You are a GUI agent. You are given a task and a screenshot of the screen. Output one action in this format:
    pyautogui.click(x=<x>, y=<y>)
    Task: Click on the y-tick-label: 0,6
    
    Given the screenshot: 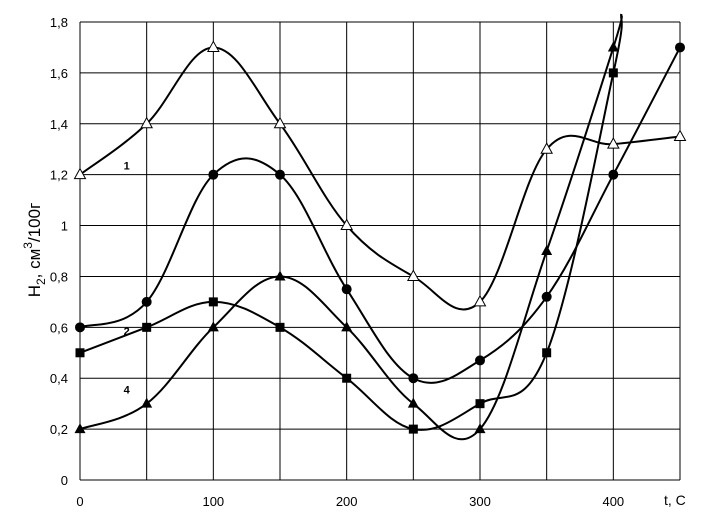 What is the action you would take?
    pyautogui.click(x=59, y=327)
    